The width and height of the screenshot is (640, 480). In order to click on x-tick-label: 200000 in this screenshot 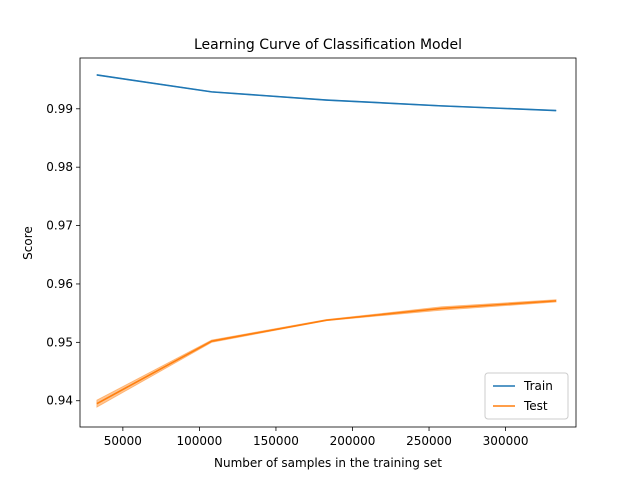, I will do `click(353, 441)`.